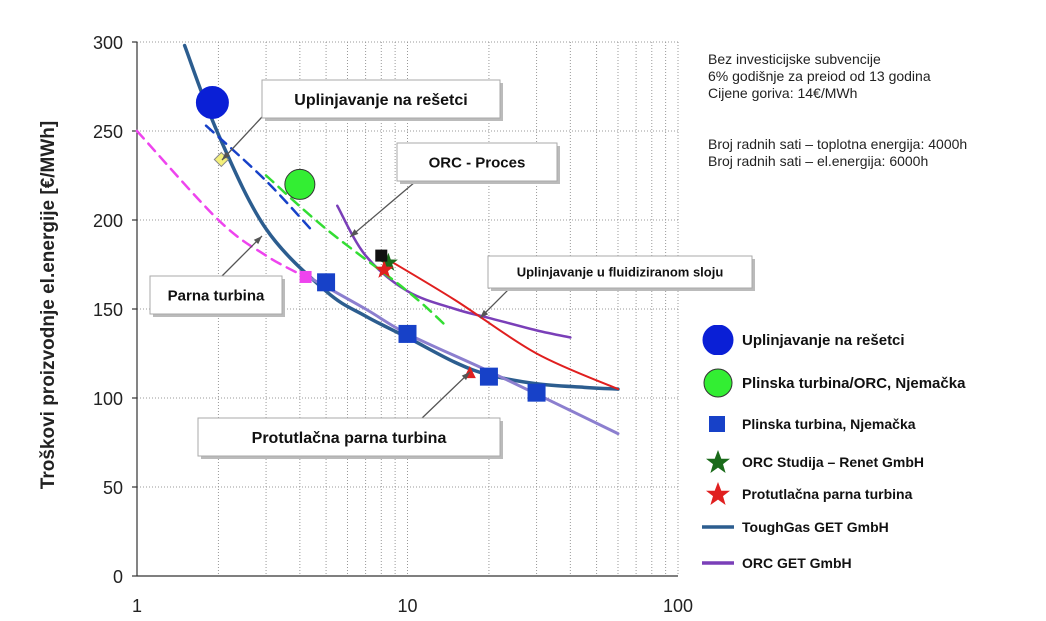  Describe the element at coordinates (118, 577) in the screenshot. I see `y-tick-label: 0` at that location.